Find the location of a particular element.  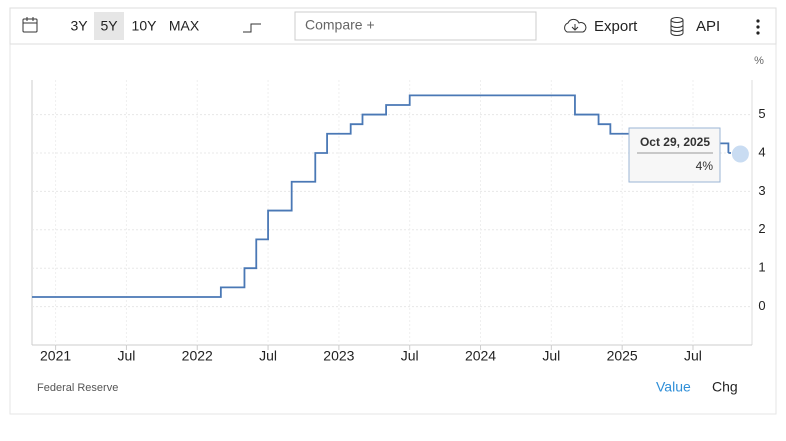

value-tab: Value is located at coordinates (673, 387).